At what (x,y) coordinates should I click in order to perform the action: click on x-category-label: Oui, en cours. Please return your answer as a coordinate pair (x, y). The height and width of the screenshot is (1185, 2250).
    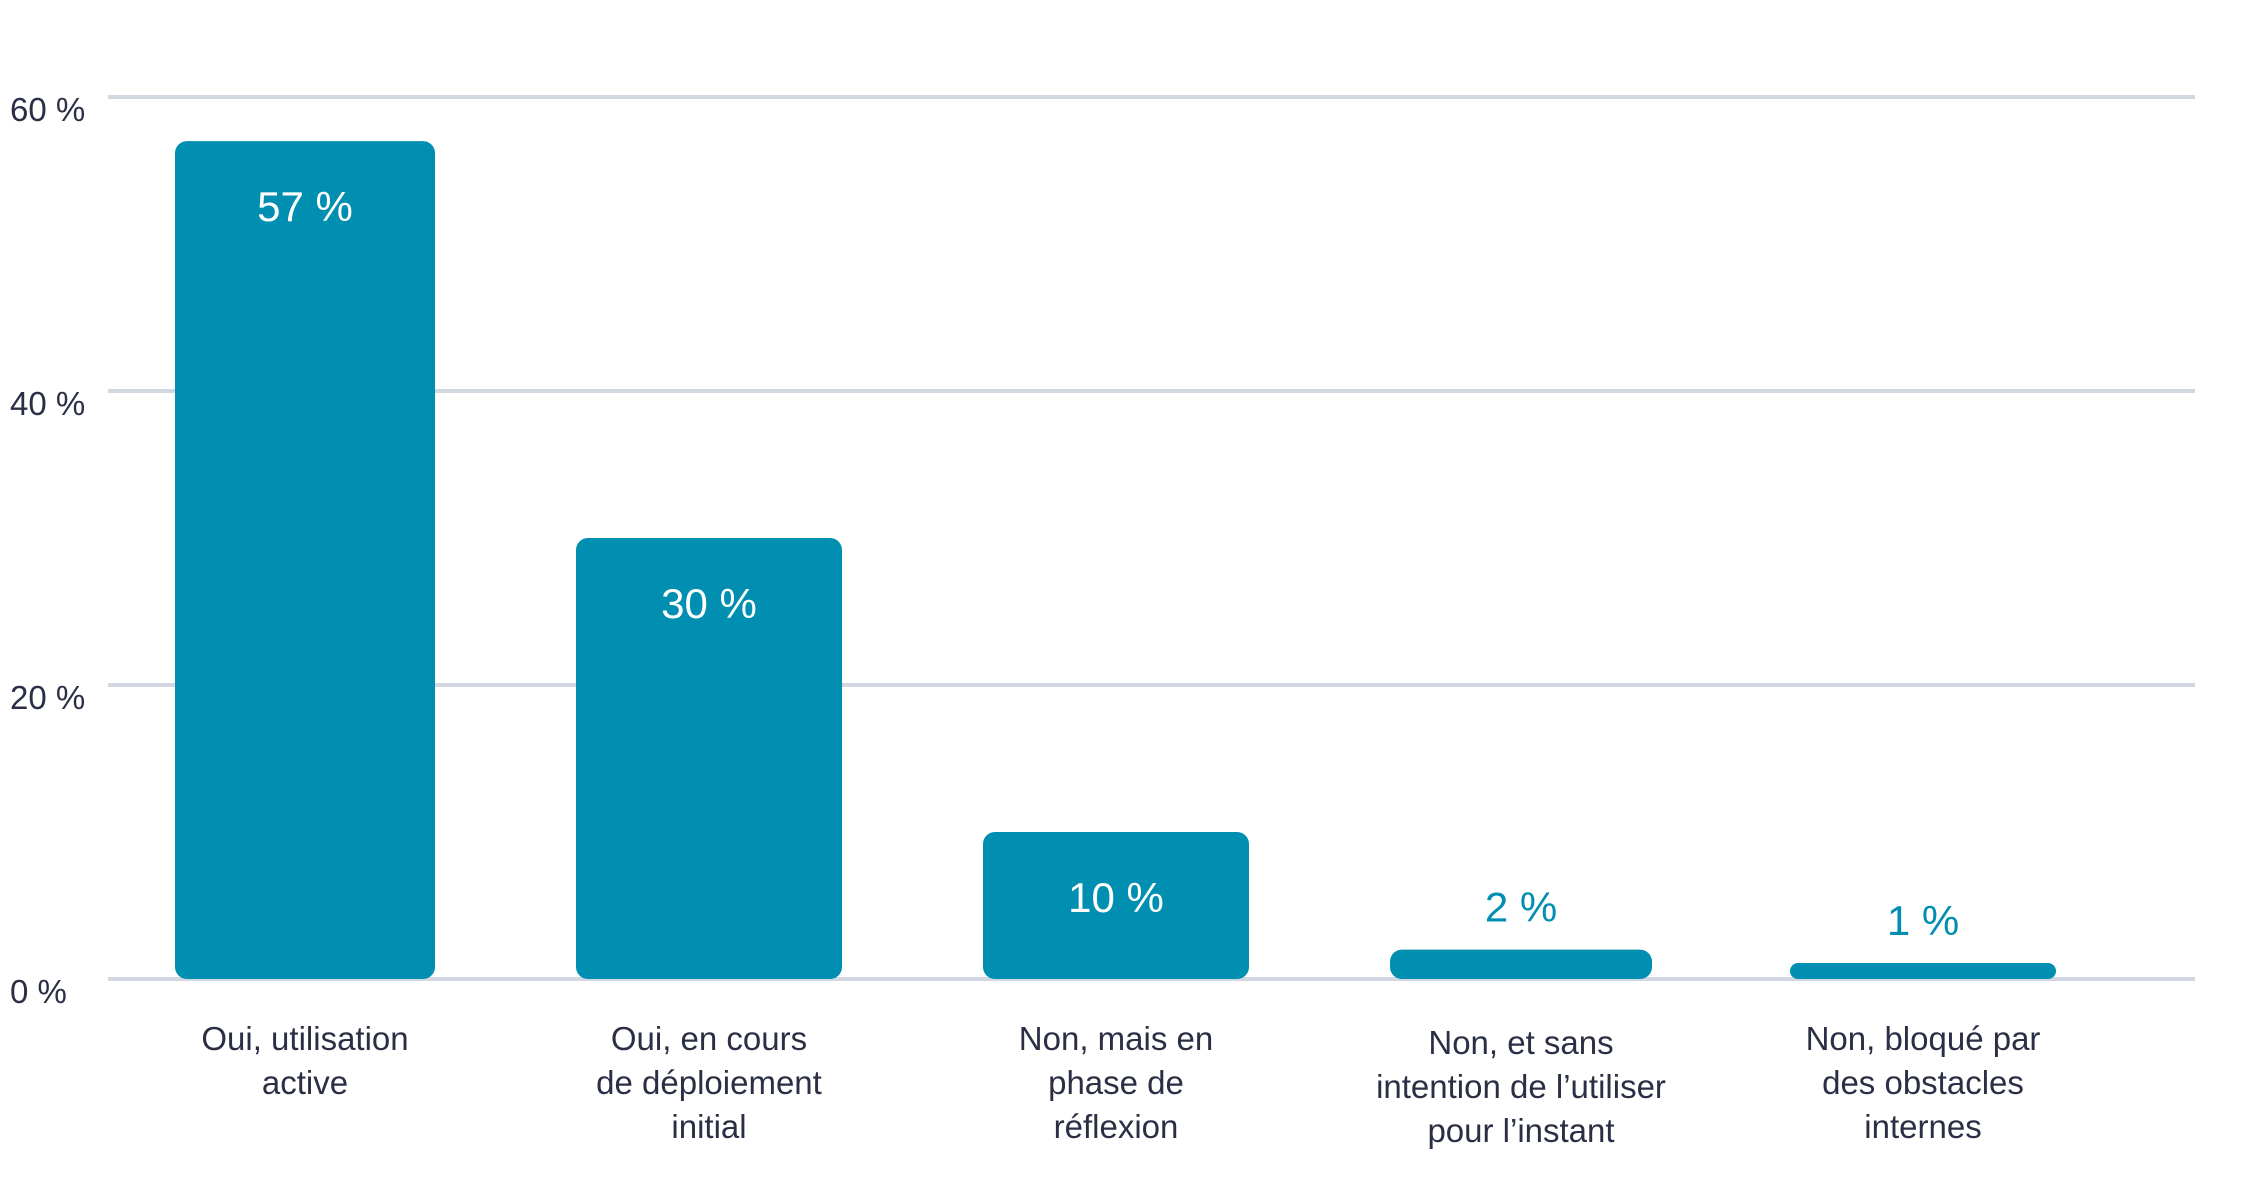
    Looking at the image, I should click on (709, 1038).